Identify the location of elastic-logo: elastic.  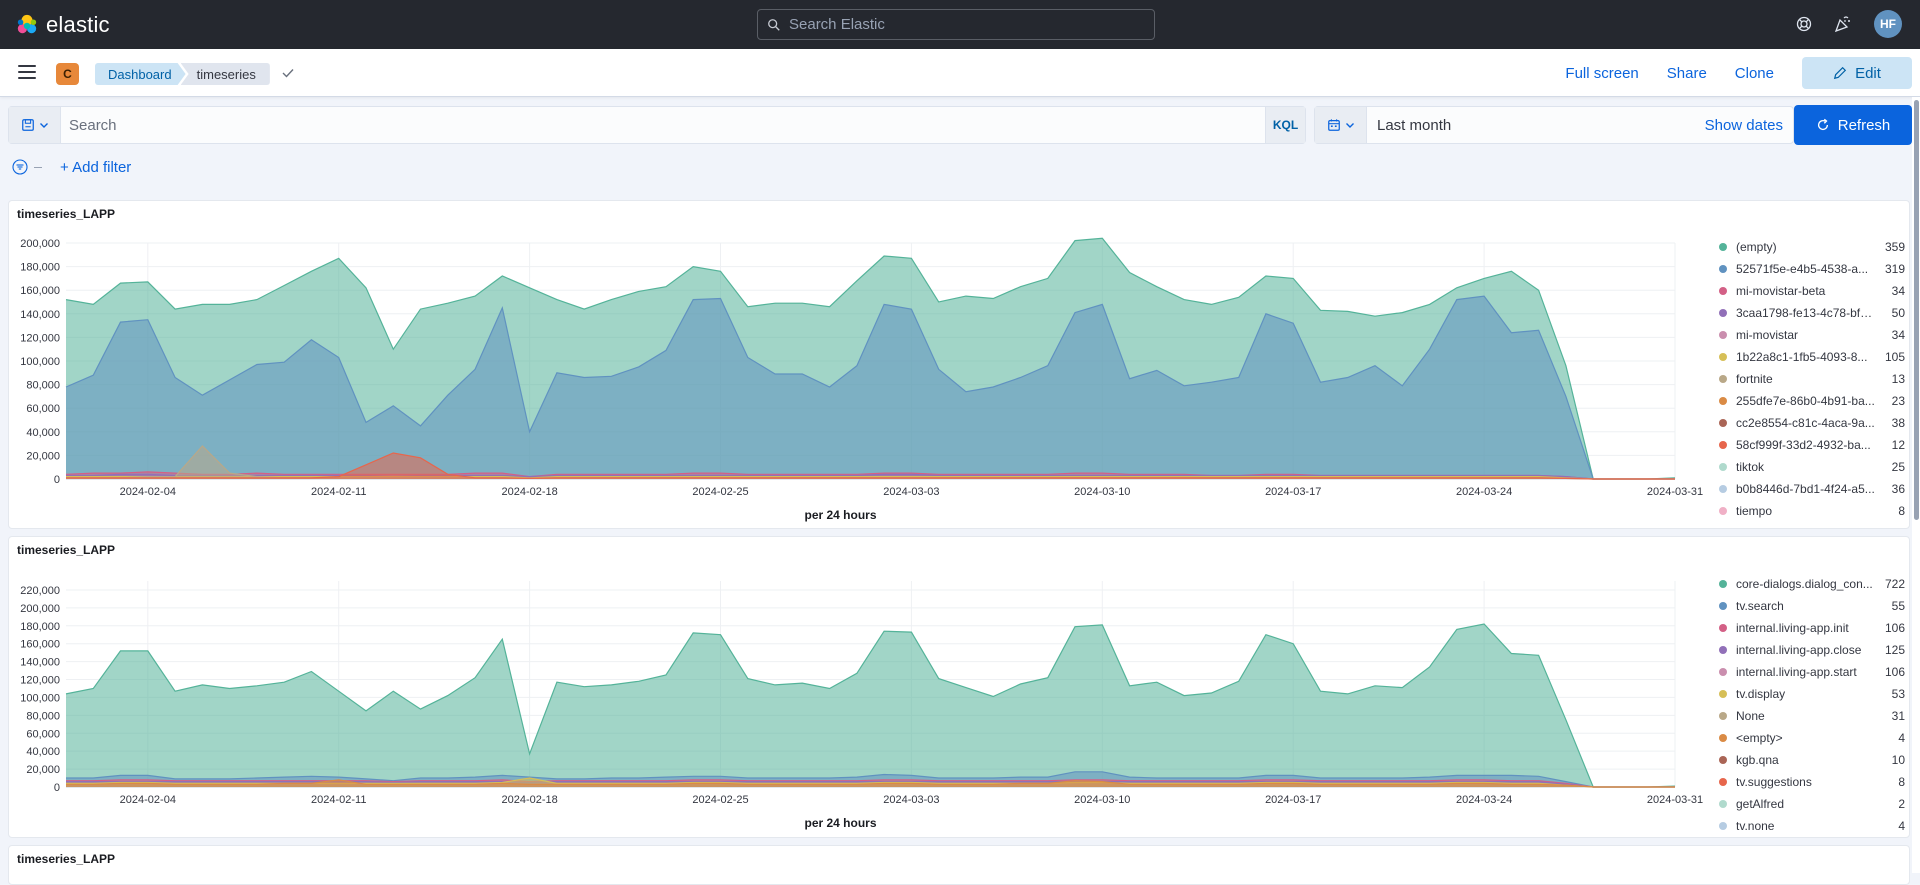
(63, 25).